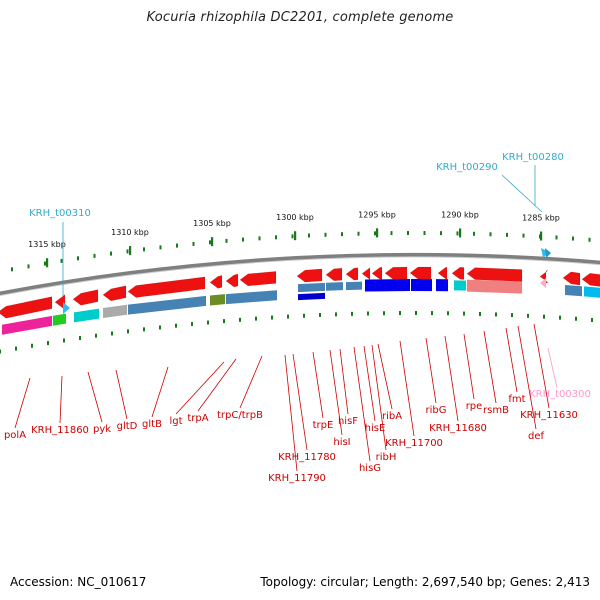  What do you see at coordinates (152, 424) in the screenshot?
I see `gene-label-gltb: gltB` at bounding box center [152, 424].